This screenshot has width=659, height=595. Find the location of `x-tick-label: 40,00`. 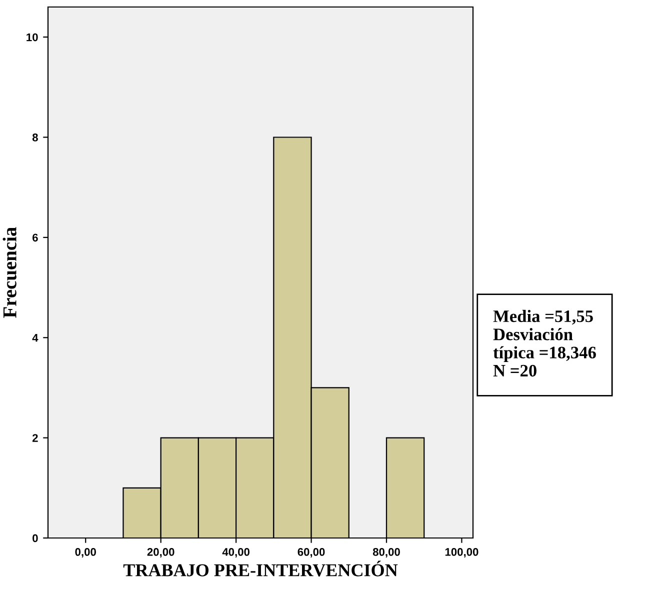

x-tick-label: 40,00 is located at coordinates (236, 553).